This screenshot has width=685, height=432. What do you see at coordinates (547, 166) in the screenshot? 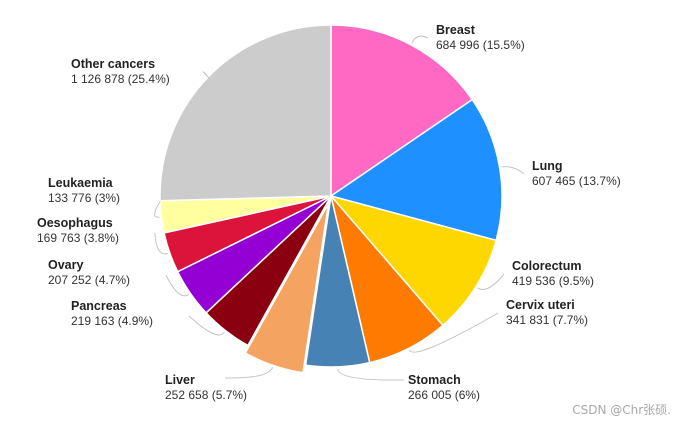
I see `slice-label-lung: Lung` at bounding box center [547, 166].